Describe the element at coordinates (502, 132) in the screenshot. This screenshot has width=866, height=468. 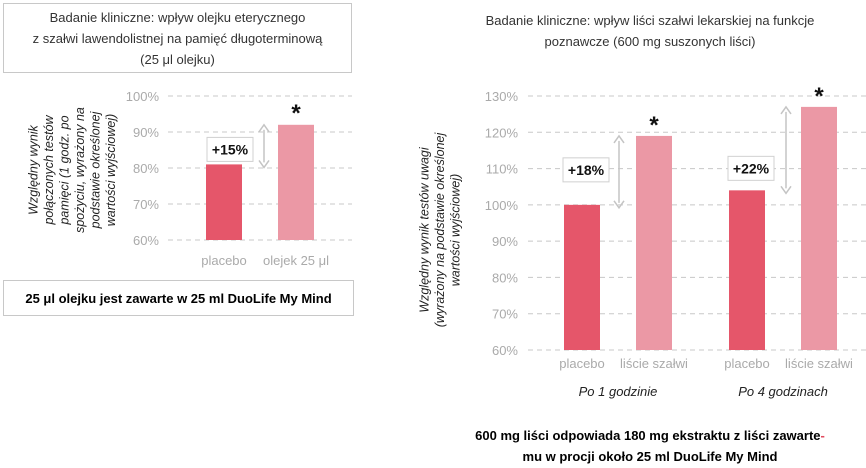
I see `y-tick-label: 120%` at that location.